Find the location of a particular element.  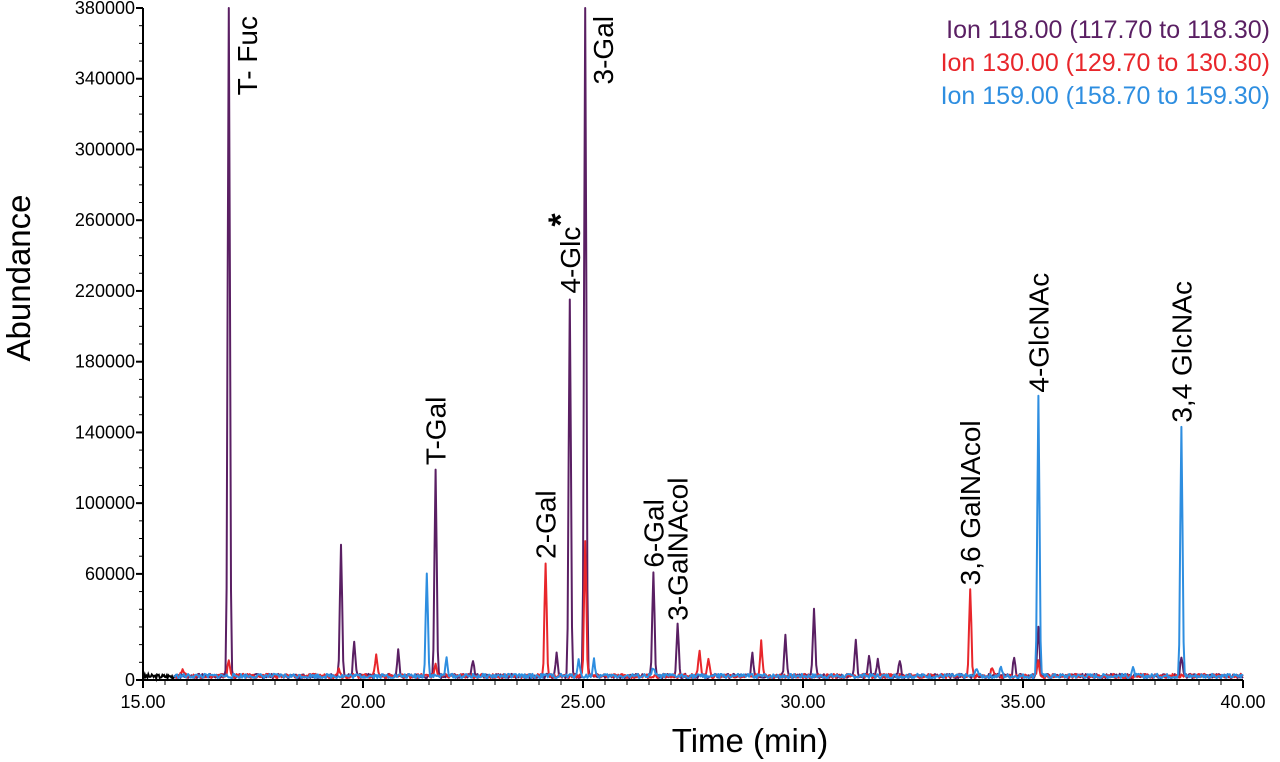

x-tick-label: 40.00 is located at coordinates (1242, 702).